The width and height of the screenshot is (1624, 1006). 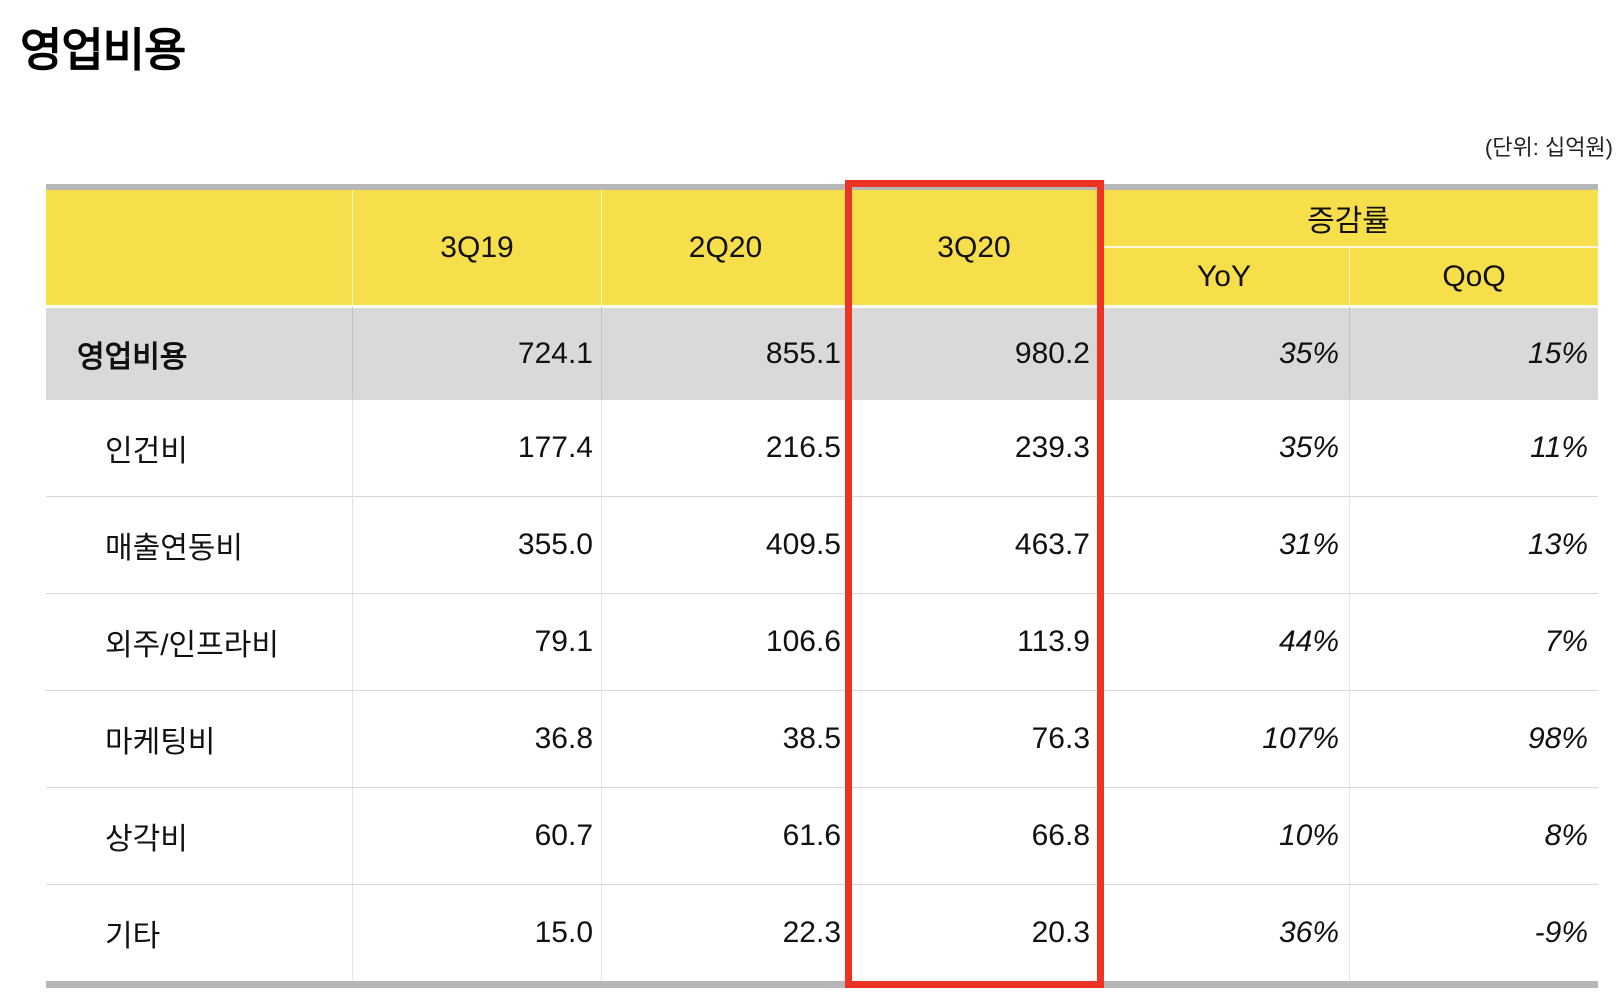 I want to click on row-label: 외주/인프라비, so click(x=199, y=641).